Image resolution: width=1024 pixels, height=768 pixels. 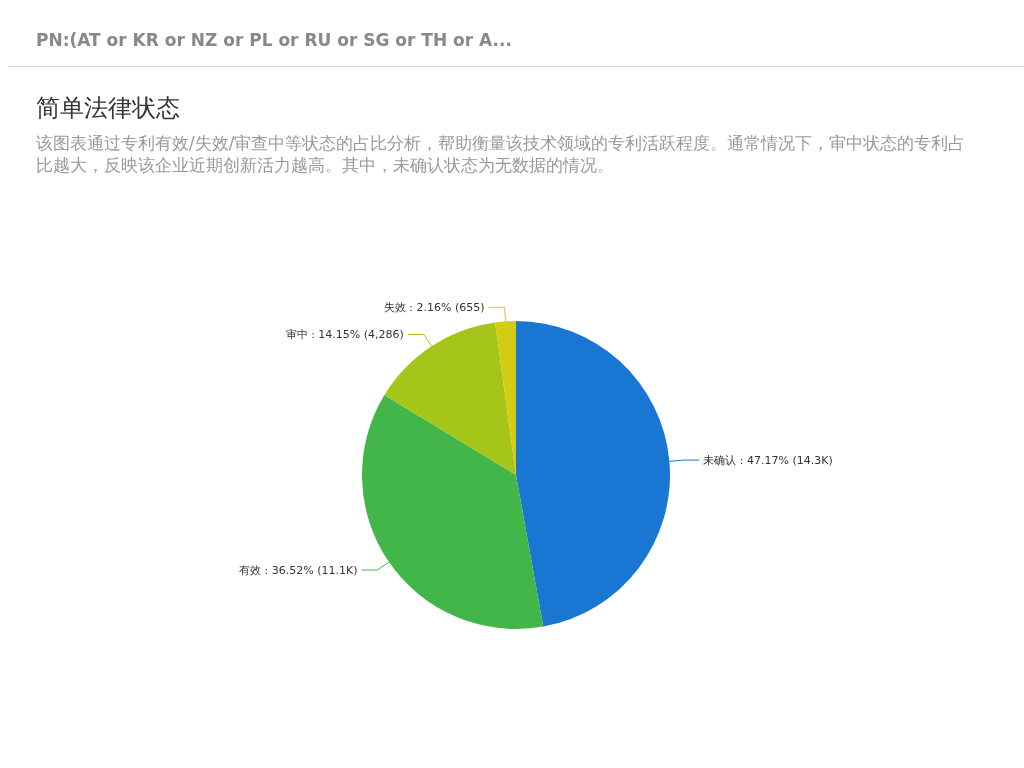 What do you see at coordinates (344, 335) in the screenshot?
I see `slice-label: 审中 : 14.15% (4,286)` at bounding box center [344, 335].